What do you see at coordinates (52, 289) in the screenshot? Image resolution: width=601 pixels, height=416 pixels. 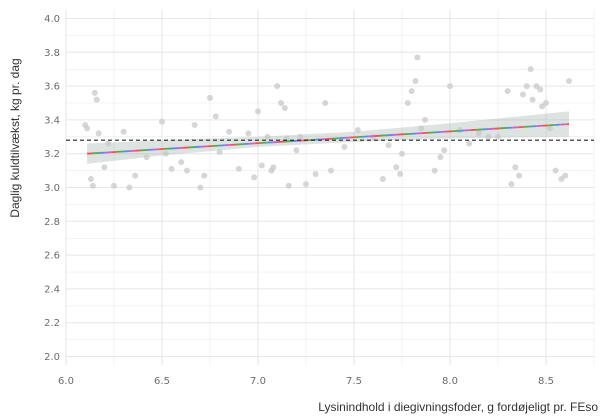 I see `y-tick-label: 2.4` at bounding box center [52, 289].